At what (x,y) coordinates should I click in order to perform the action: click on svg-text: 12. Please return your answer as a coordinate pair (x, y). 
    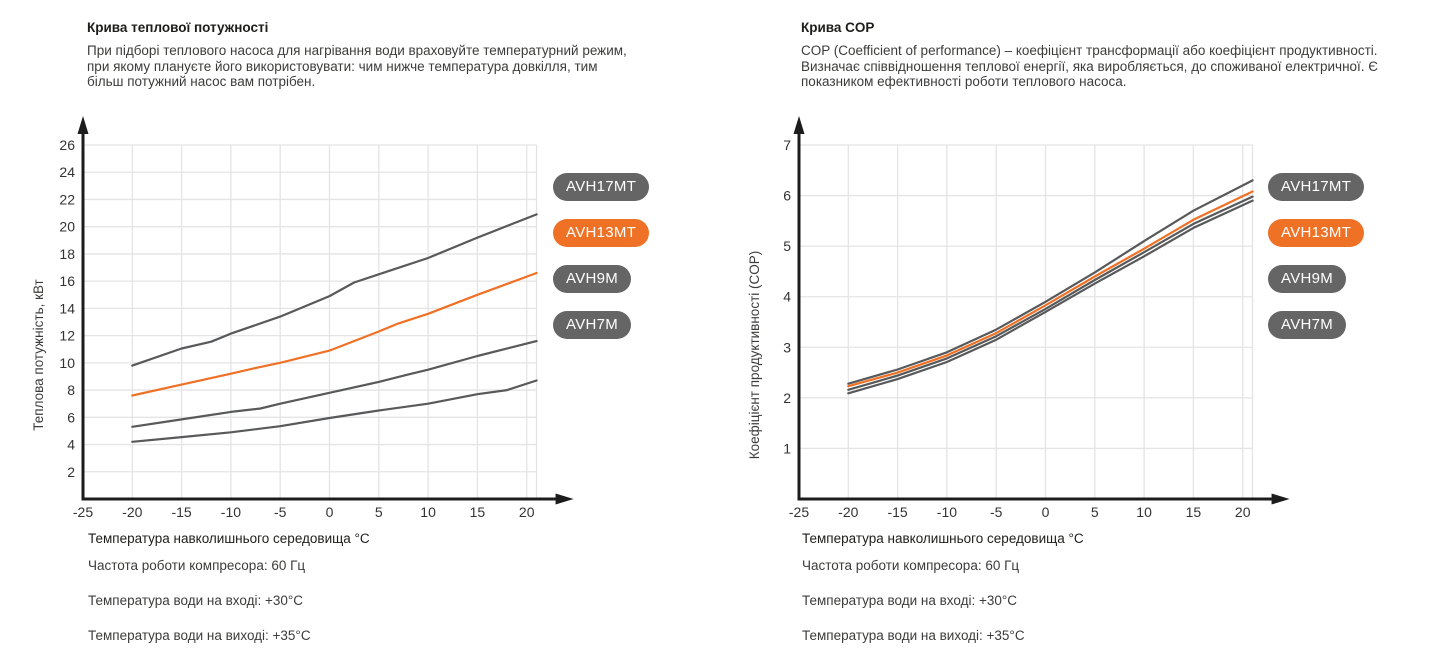
    Looking at the image, I should click on (67, 336).